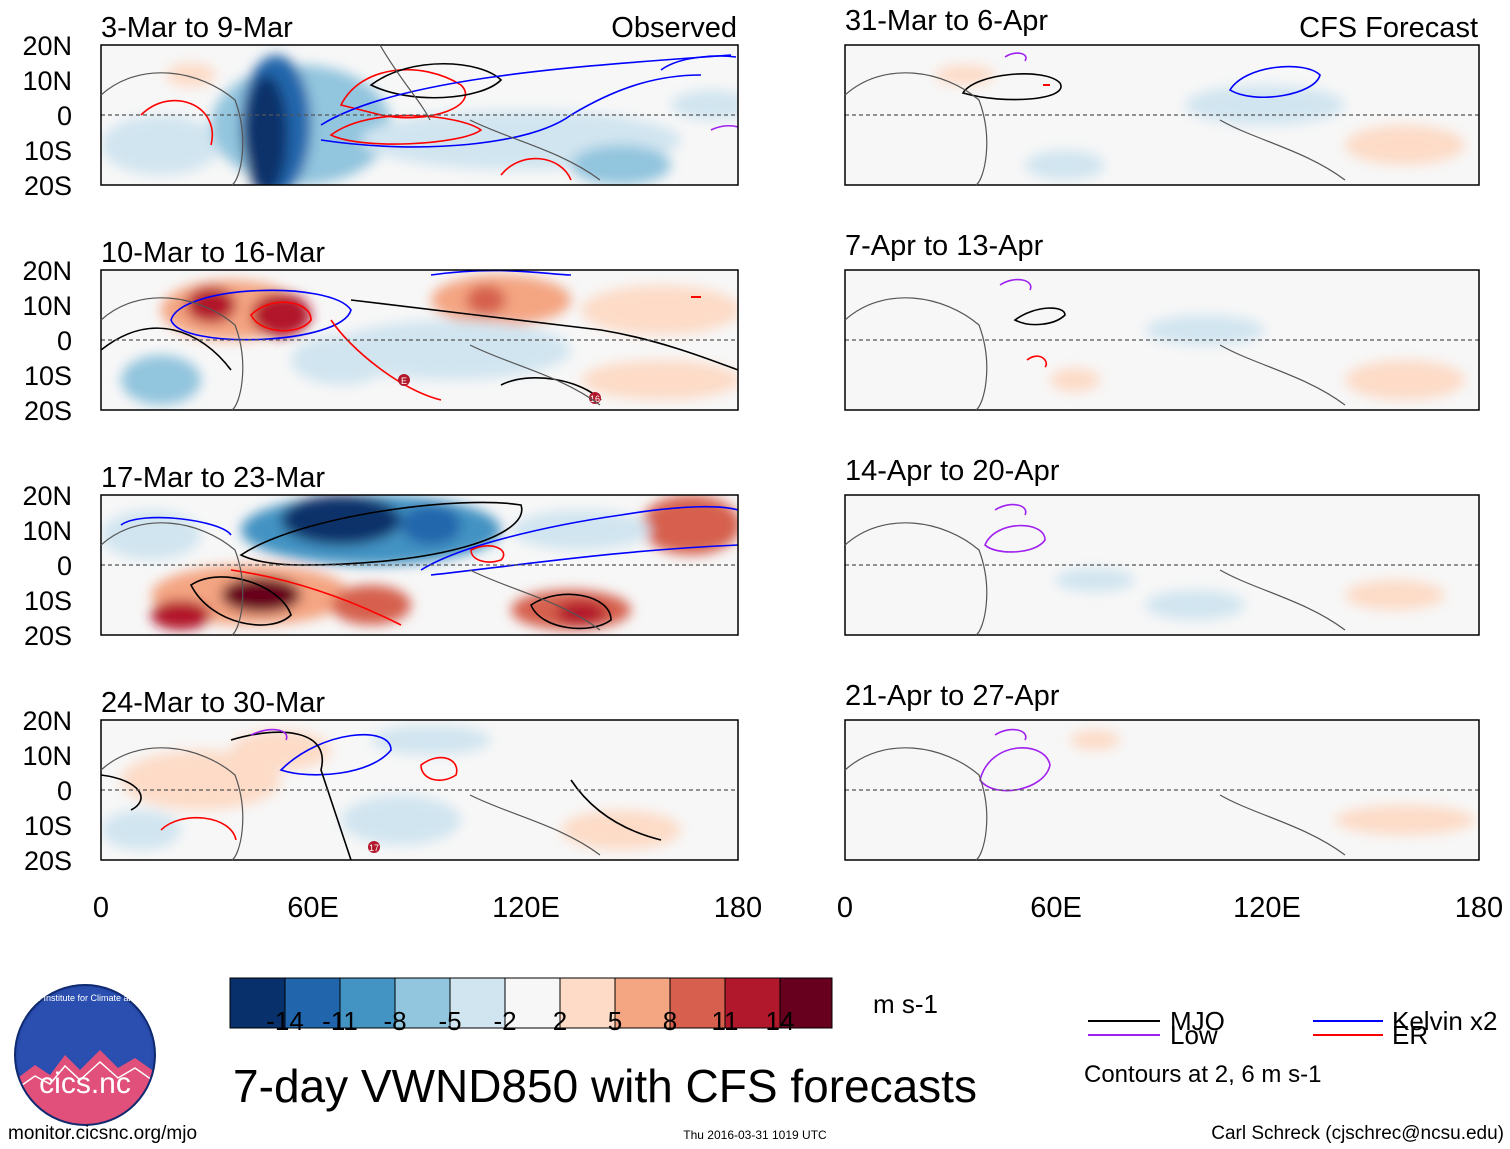  What do you see at coordinates (755, 1135) in the screenshot?
I see `footer-timestamp: Thu 2016-03-31 1019 UTC` at bounding box center [755, 1135].